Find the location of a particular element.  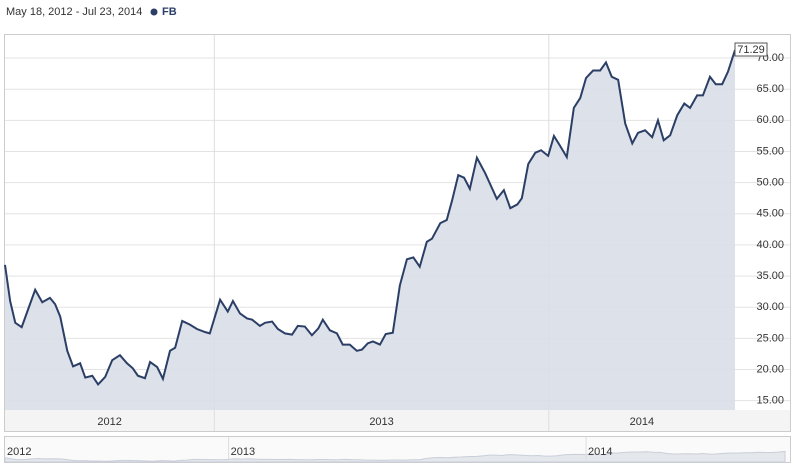

navigator-label: 2014 is located at coordinates (600, 452).